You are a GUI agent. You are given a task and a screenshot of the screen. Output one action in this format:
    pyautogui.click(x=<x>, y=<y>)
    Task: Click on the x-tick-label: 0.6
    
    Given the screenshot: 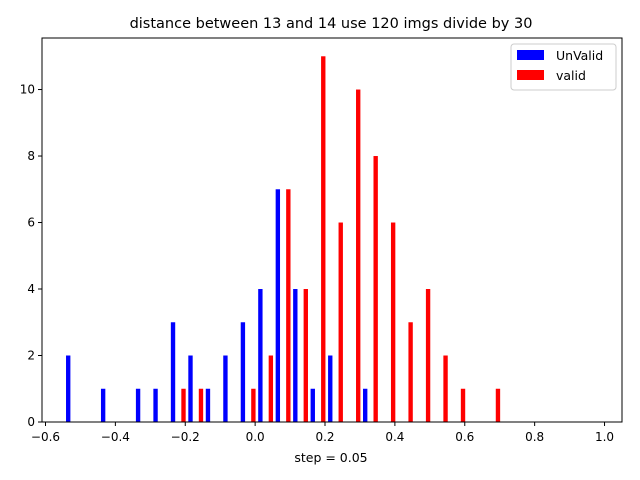 What is the action you would take?
    pyautogui.click(x=464, y=437)
    